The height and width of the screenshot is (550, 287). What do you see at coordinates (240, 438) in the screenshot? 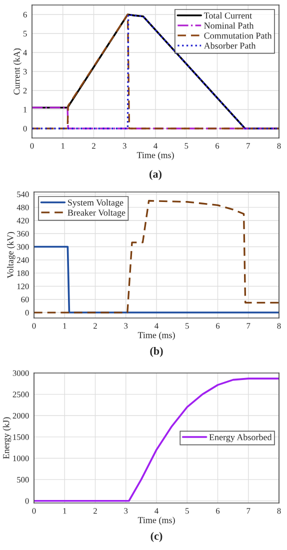
I see `legend-label: Energy Absorbed` at bounding box center [240, 438].